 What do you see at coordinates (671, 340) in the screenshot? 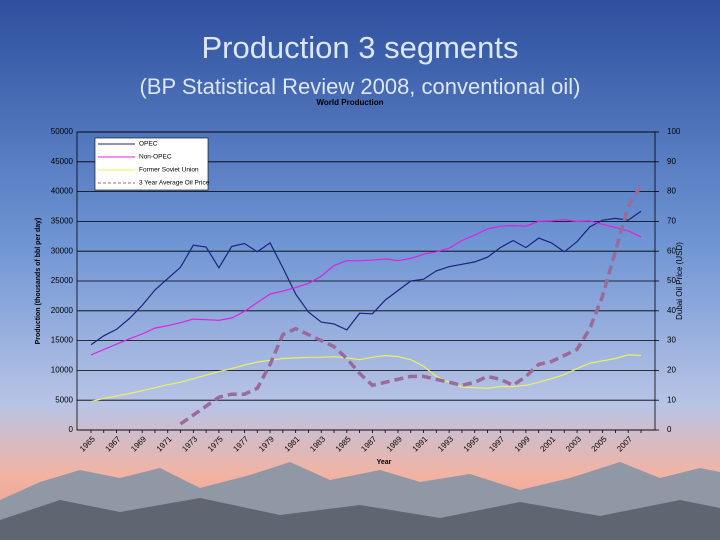
I see `y2-tick-label: 30` at bounding box center [671, 340].